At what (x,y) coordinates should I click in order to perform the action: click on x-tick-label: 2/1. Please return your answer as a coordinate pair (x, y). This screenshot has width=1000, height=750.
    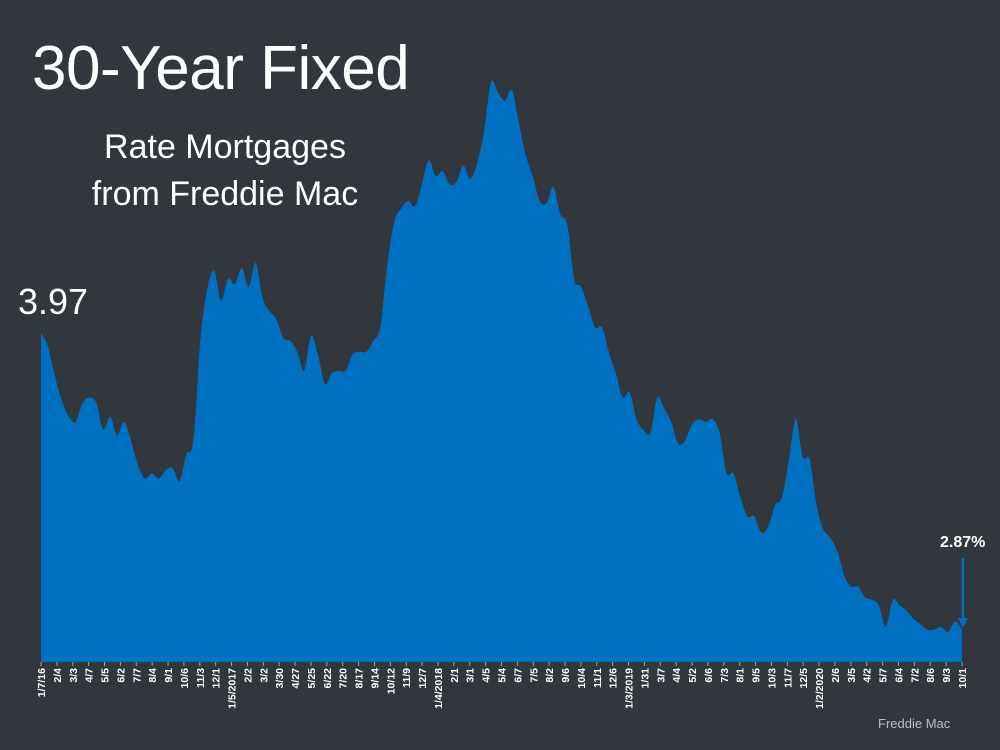
    Looking at the image, I should click on (455, 675).